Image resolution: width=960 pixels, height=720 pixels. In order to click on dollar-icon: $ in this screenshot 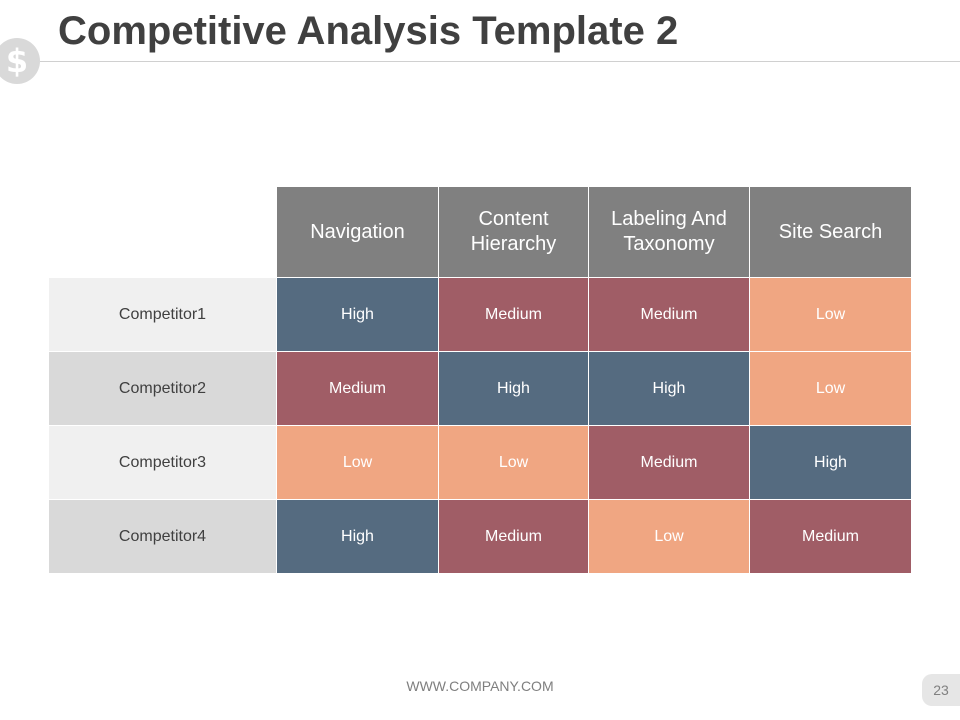, I will do `click(20, 61)`.